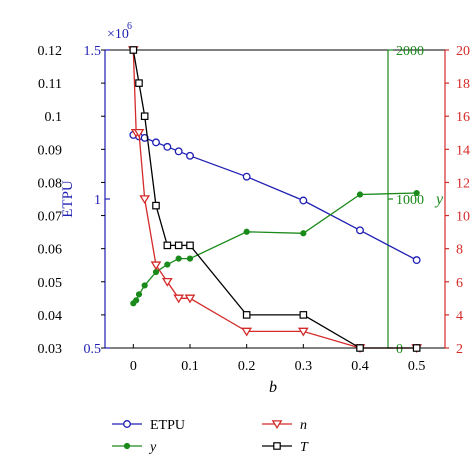  What do you see at coordinates (463, 183) in the screenshot?
I see `n-tick-label: 12` at bounding box center [463, 183].